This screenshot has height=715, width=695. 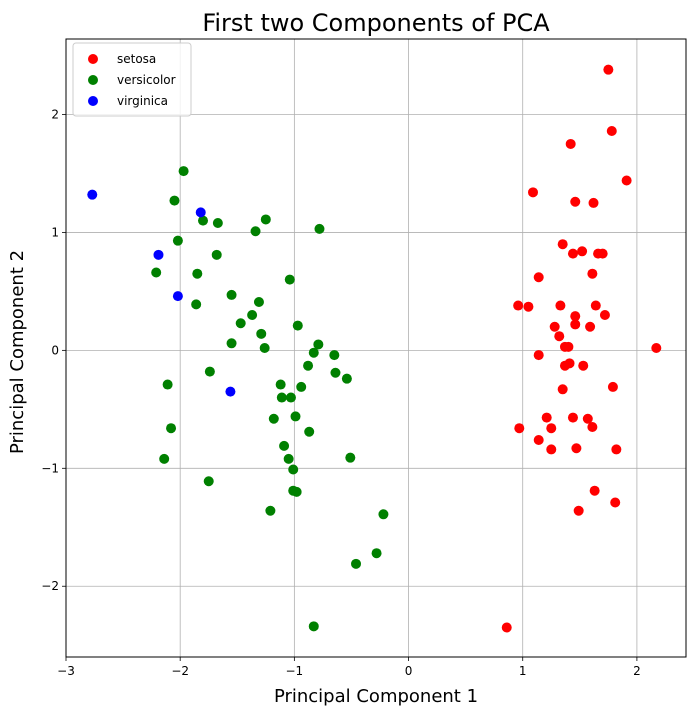 What do you see at coordinates (93, 101) in the screenshot?
I see `legend-marker-virginica` at bounding box center [93, 101].